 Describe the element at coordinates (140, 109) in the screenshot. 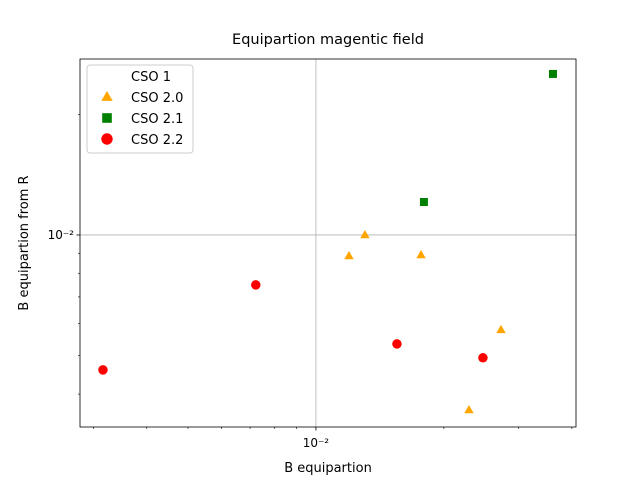

I see `legend-box` at that location.